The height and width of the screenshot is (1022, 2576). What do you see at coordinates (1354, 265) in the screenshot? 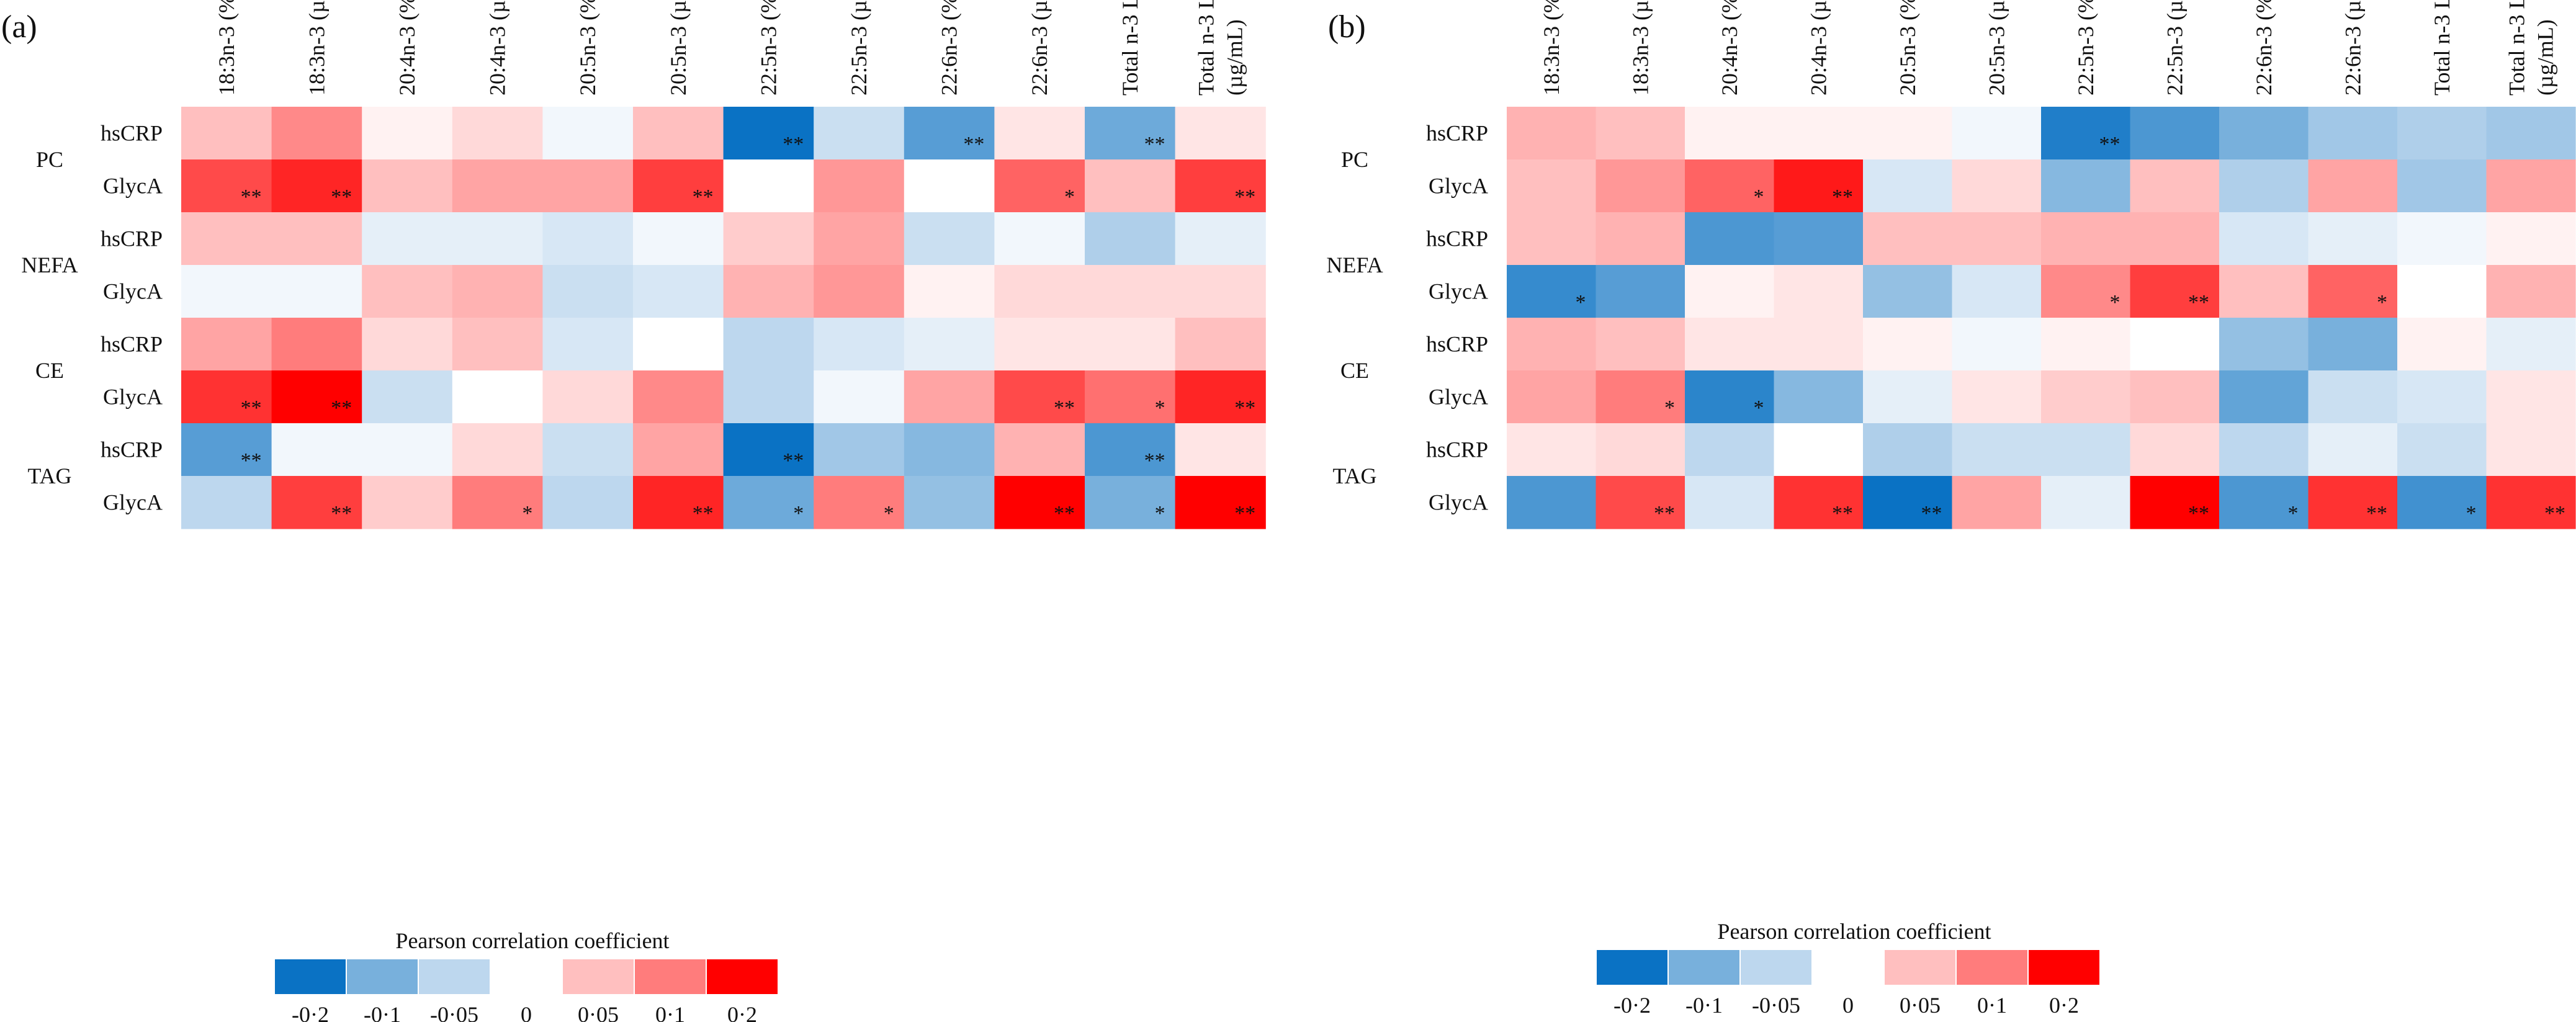
I see `group-label: NEFA` at bounding box center [1354, 265].